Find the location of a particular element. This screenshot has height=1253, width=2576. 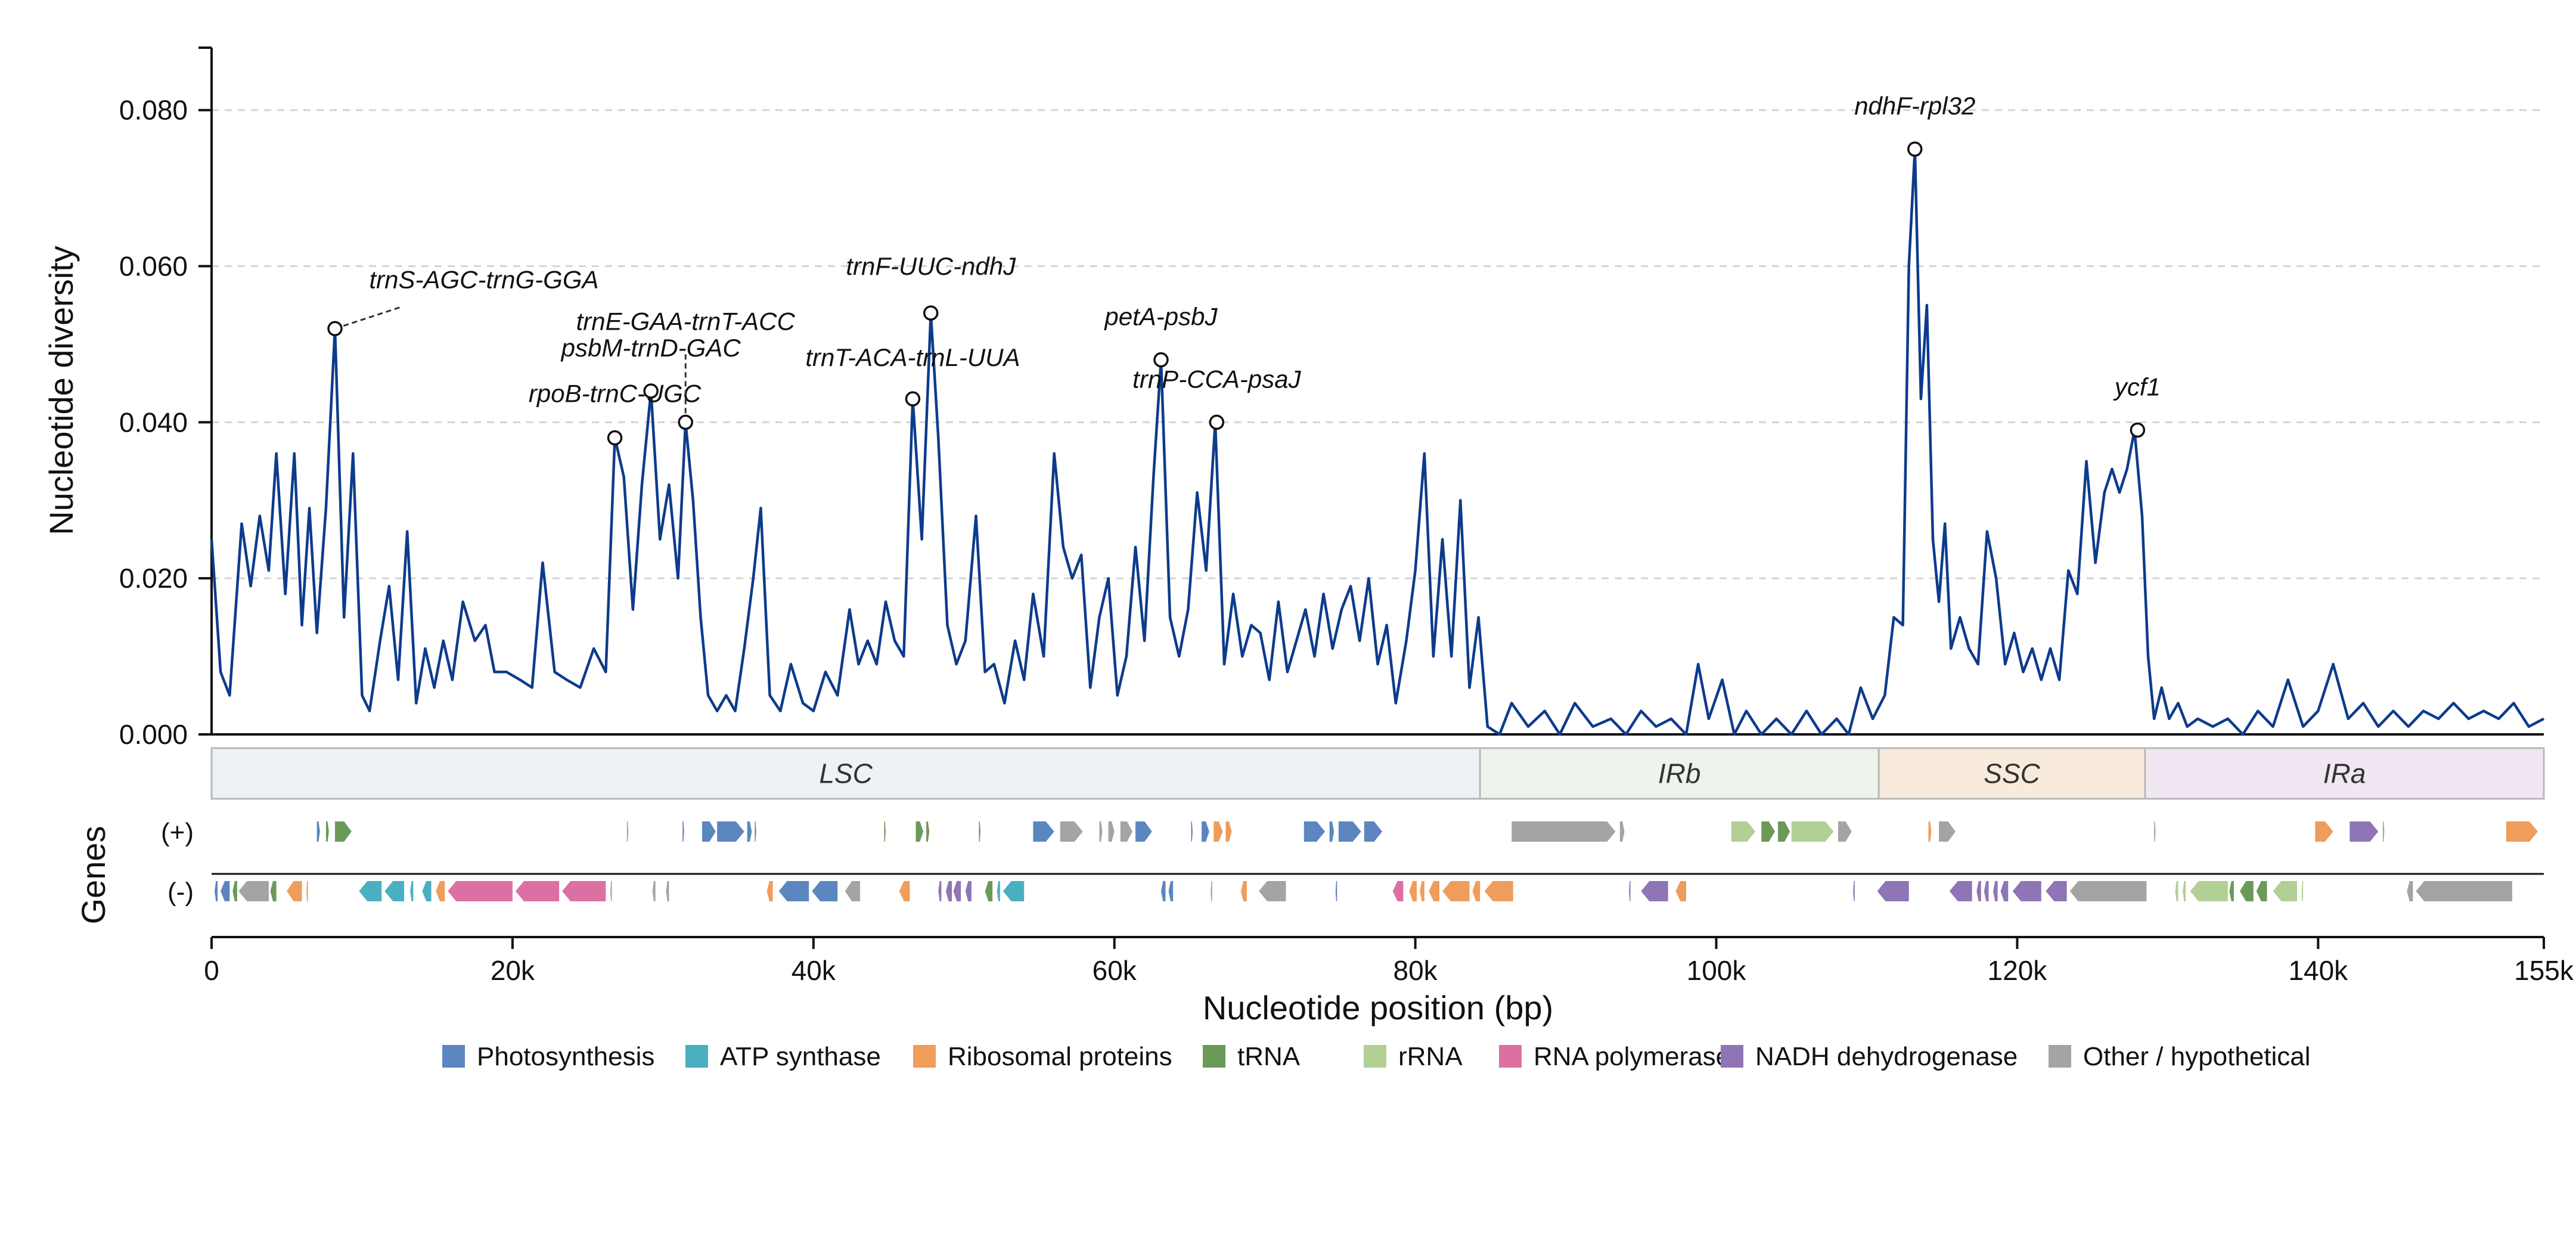

region-label: LSC is located at coordinates (846, 773).